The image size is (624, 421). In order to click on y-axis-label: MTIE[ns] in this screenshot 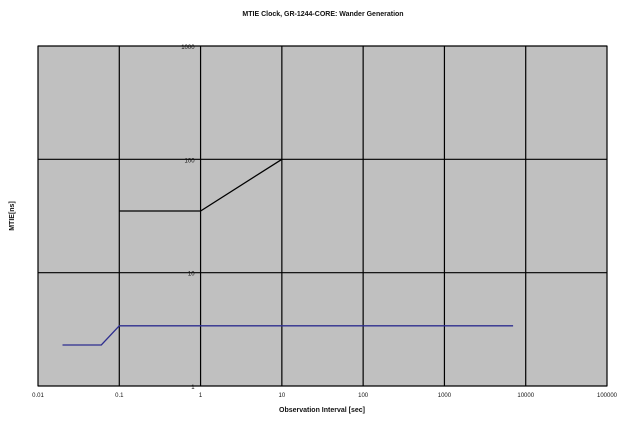, I will do `click(12, 216)`.